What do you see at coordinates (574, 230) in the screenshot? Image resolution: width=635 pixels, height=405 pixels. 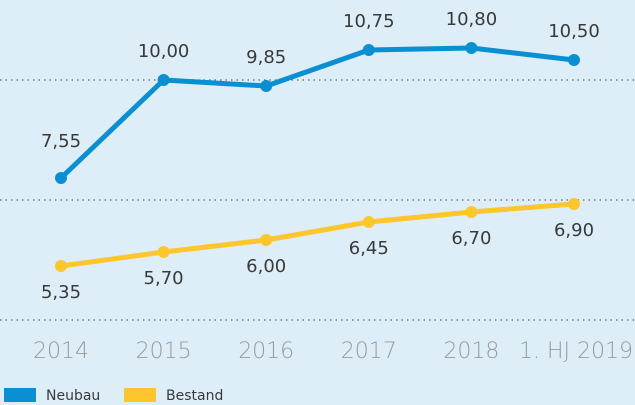 I see `data-label: 6,90` at bounding box center [574, 230].